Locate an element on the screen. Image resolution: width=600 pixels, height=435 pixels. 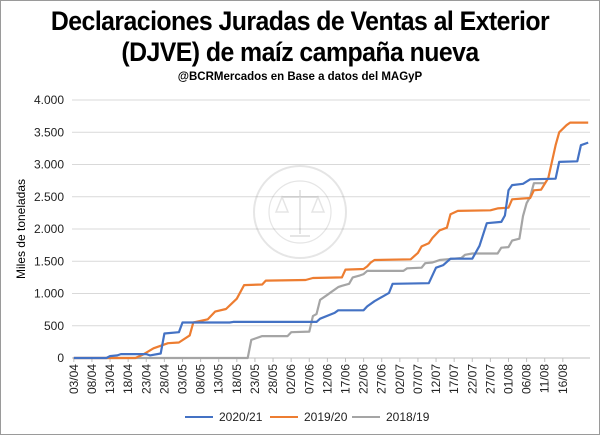
y-tick-label: 1.500 is located at coordinates (49, 261).